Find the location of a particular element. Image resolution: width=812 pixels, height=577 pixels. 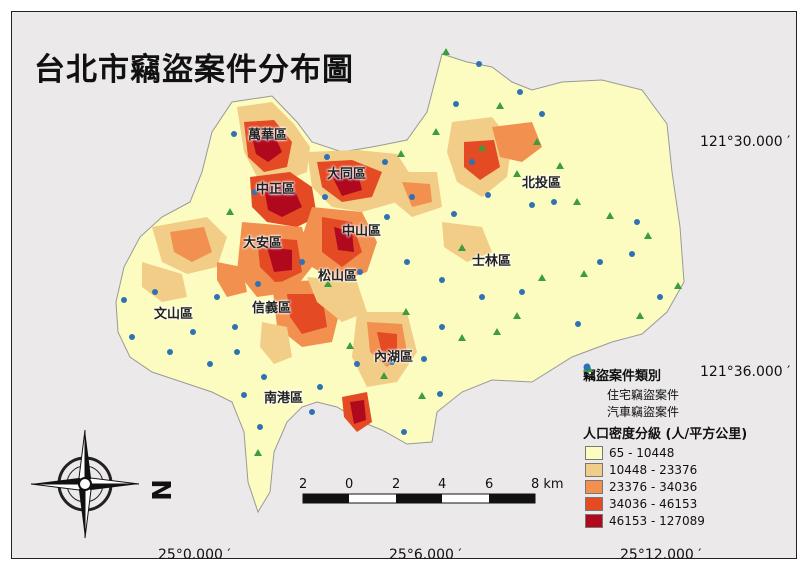

legend-class: 10448 - 23376 is located at coordinates (688, 469).